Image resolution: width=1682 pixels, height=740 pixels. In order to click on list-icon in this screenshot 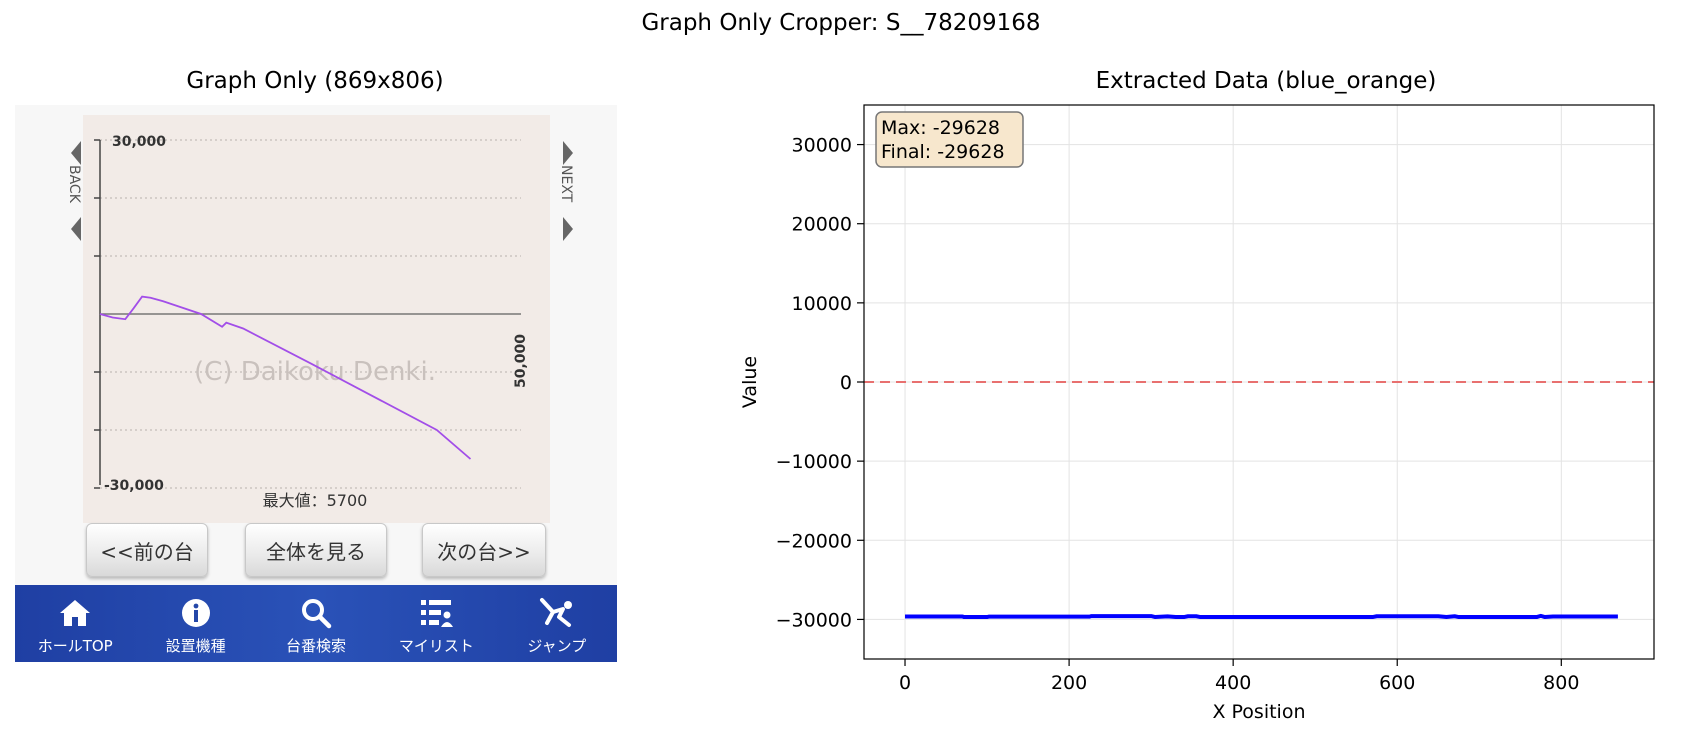, I will do `click(436, 613)`.